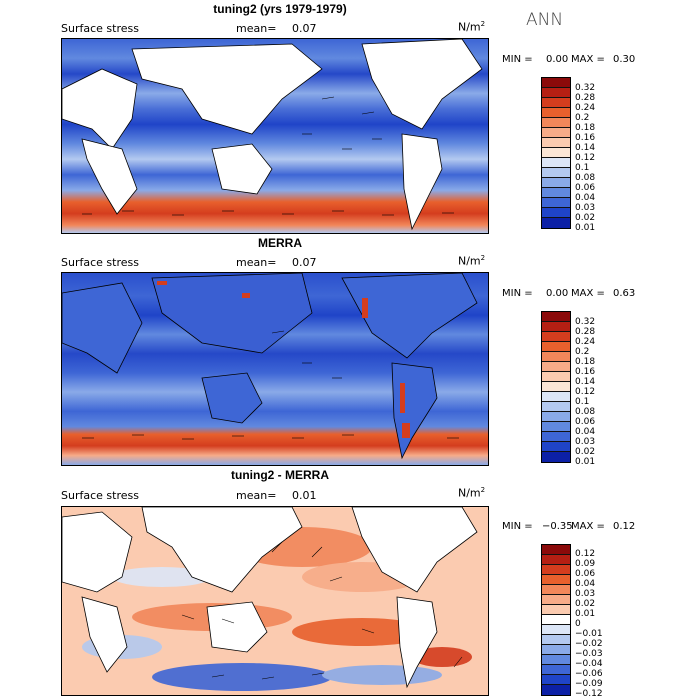 The image size is (700, 700). I want to click on panel-2-wind-vectors, so click(270, 385).